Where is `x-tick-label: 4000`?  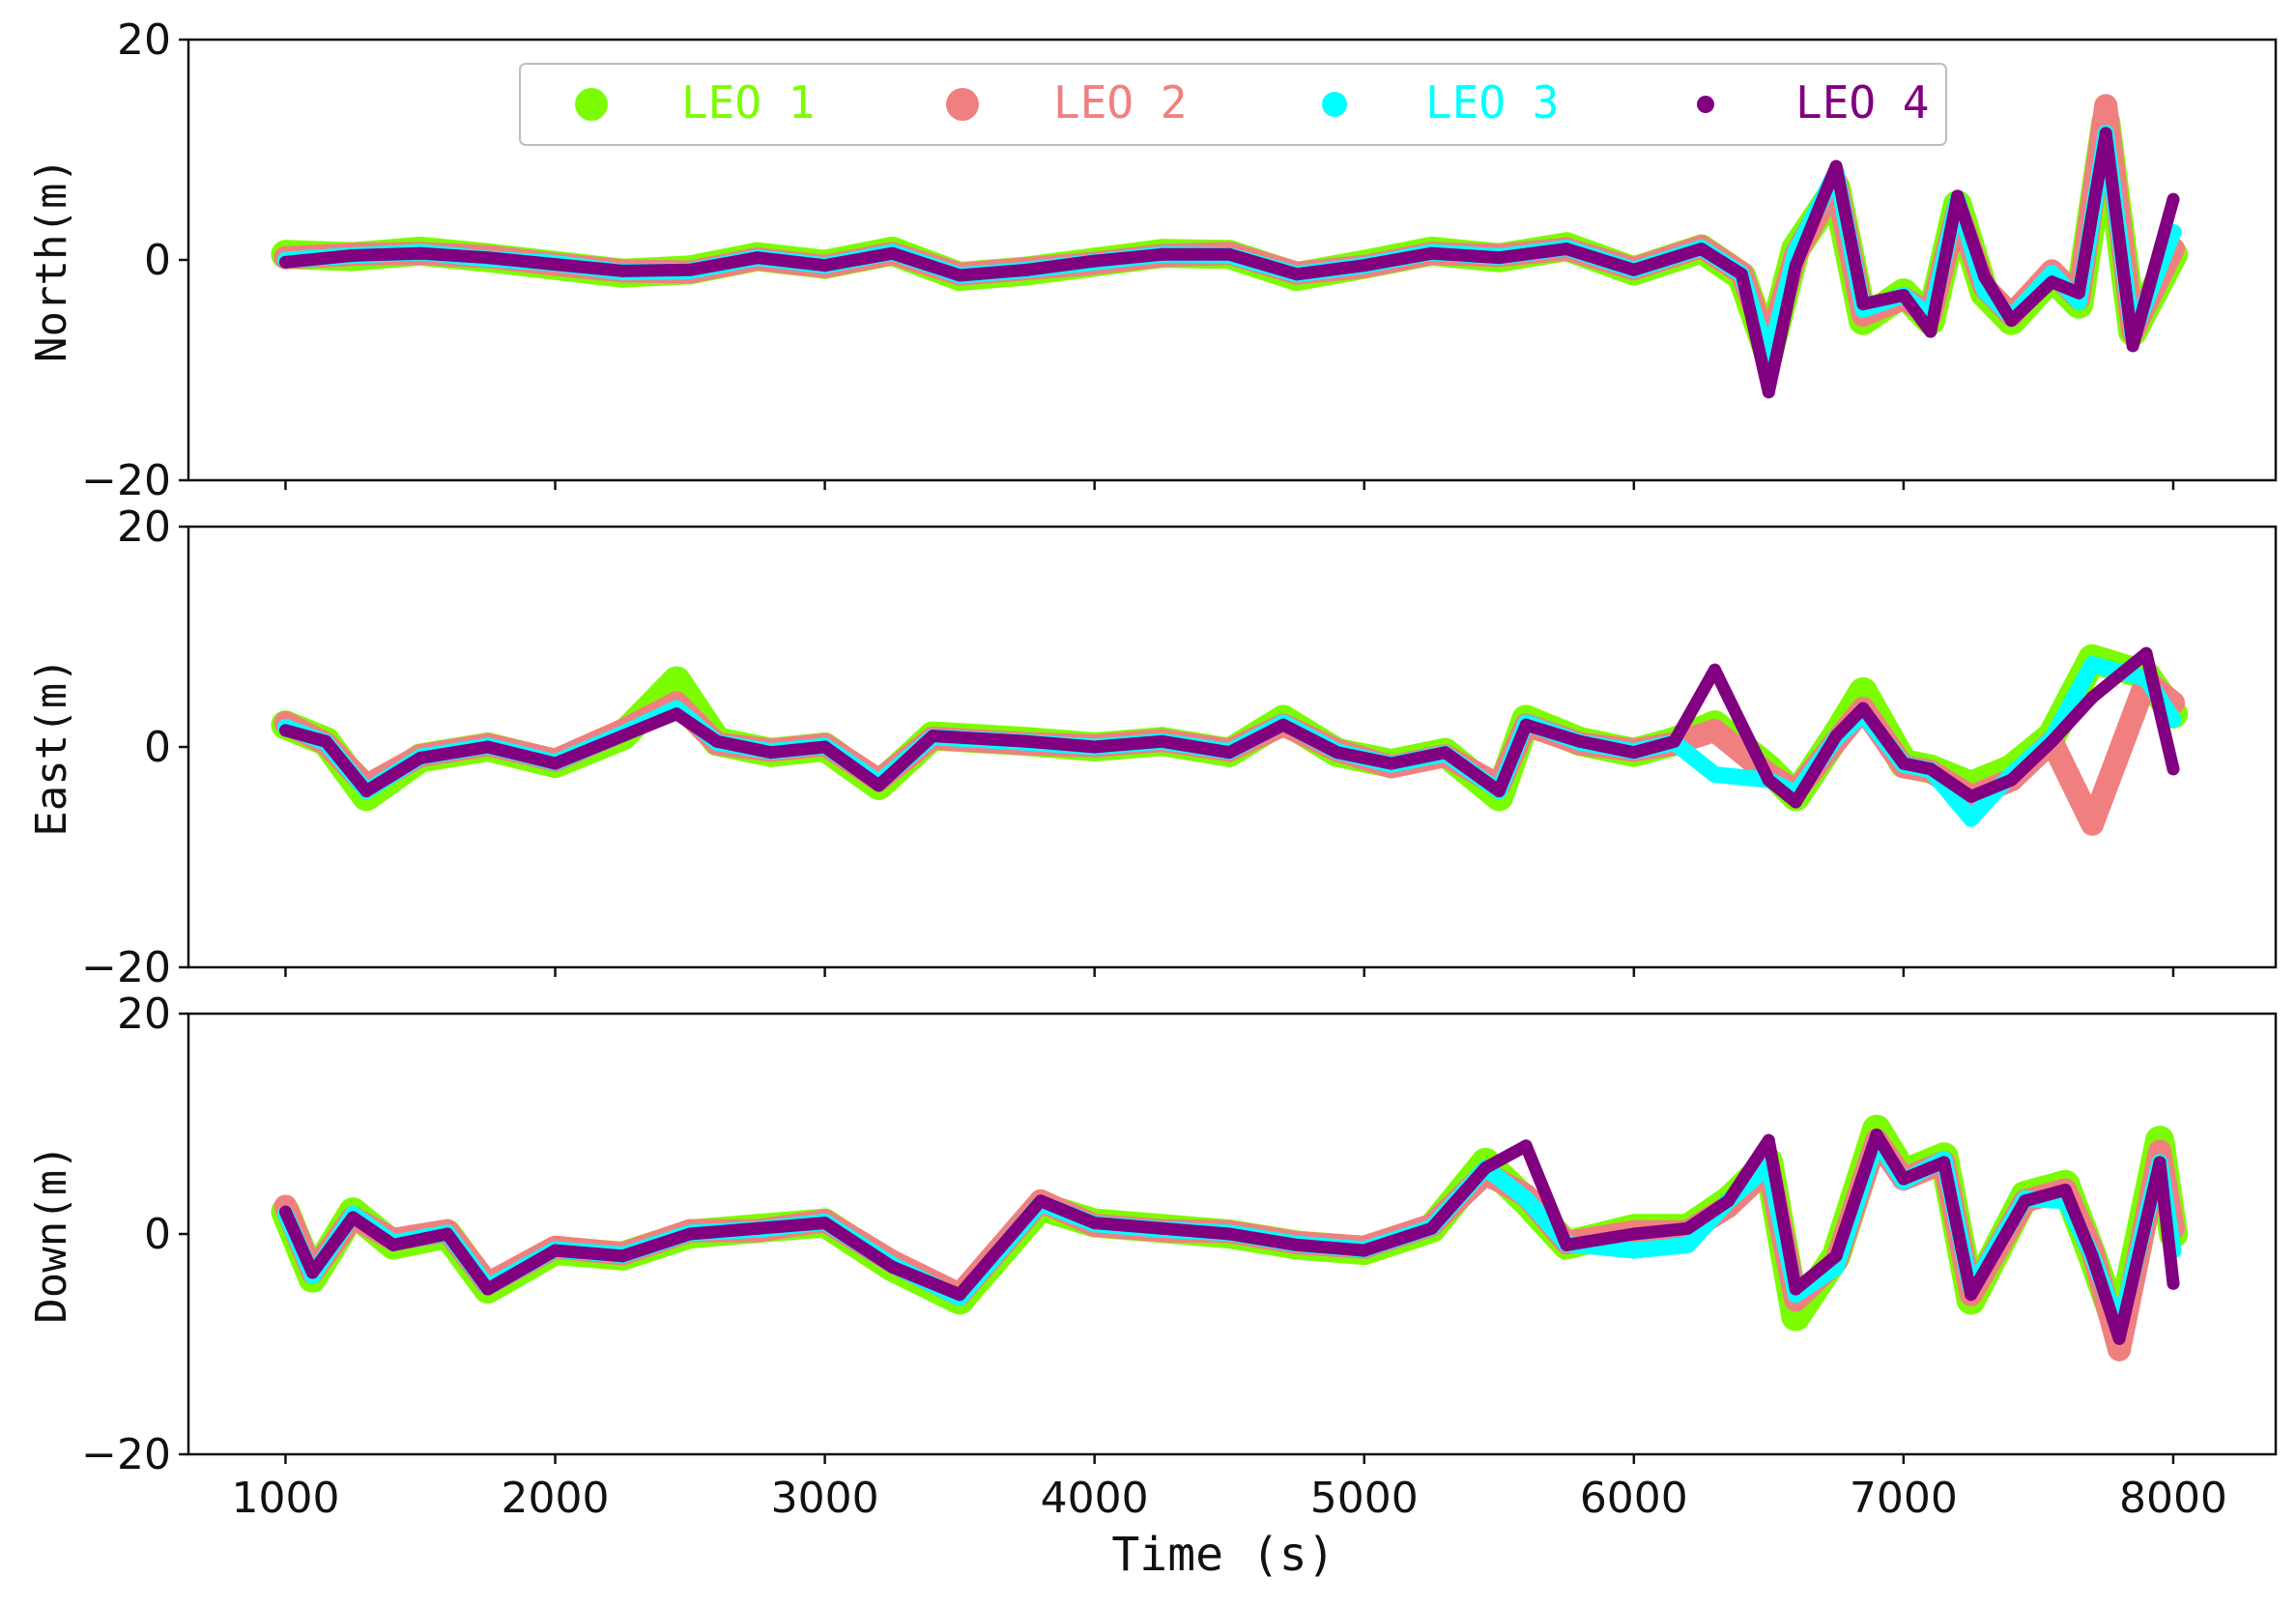 x-tick-label: 4000 is located at coordinates (1095, 1498).